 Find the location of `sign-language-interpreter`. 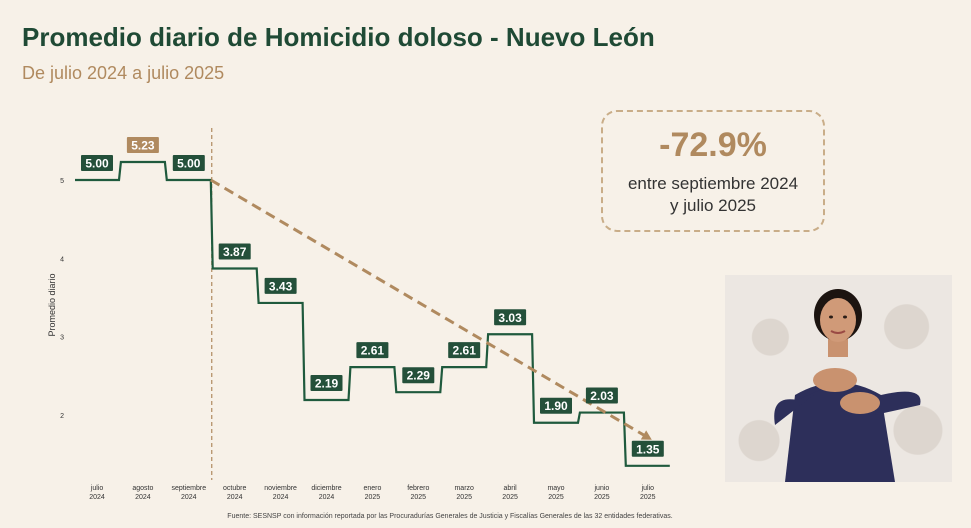

sign-language-interpreter is located at coordinates (838, 378).